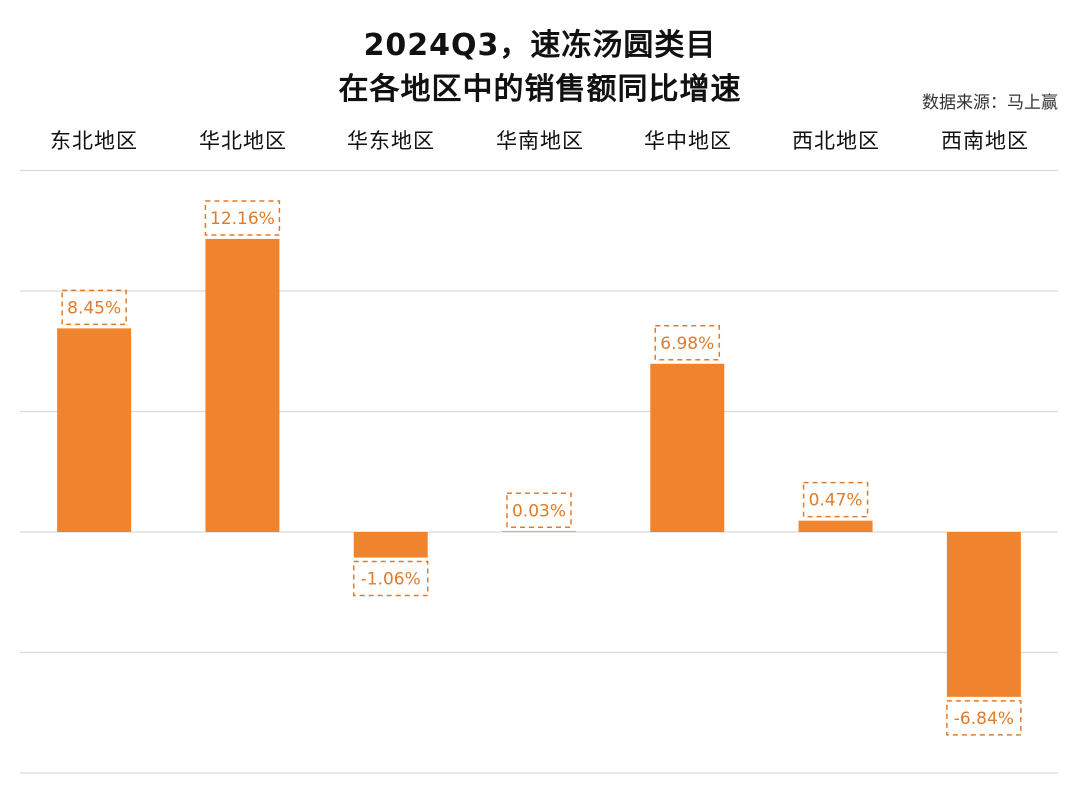 This screenshot has height=794, width=1080. What do you see at coordinates (540, 45) in the screenshot?
I see `chart-title-line1: 2024Q3，速冻汤圆类目` at bounding box center [540, 45].